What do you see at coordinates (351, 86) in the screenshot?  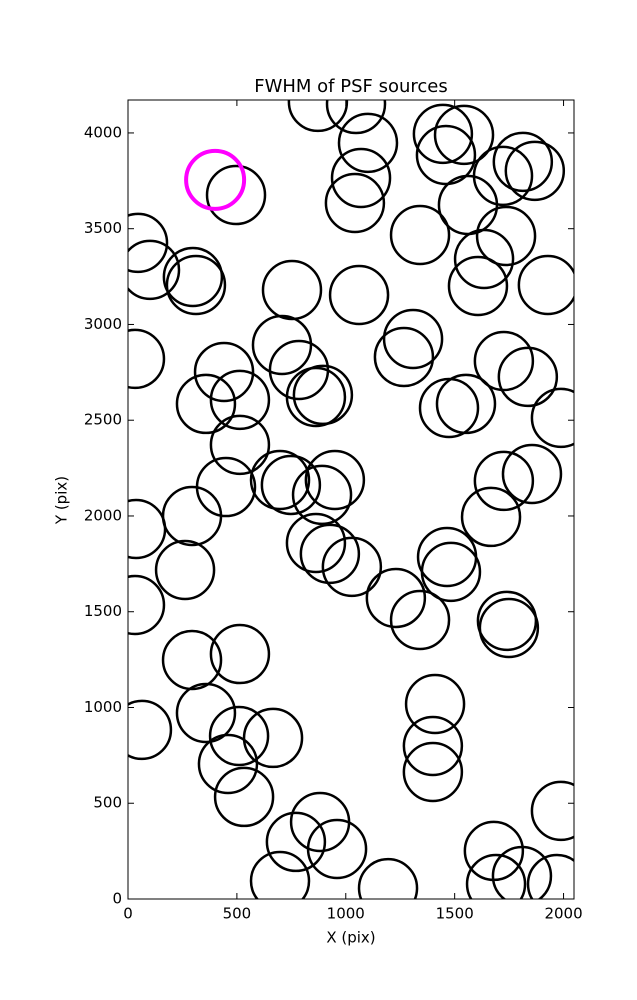 I see `chart-title: FWHM of PSF sources` at bounding box center [351, 86].